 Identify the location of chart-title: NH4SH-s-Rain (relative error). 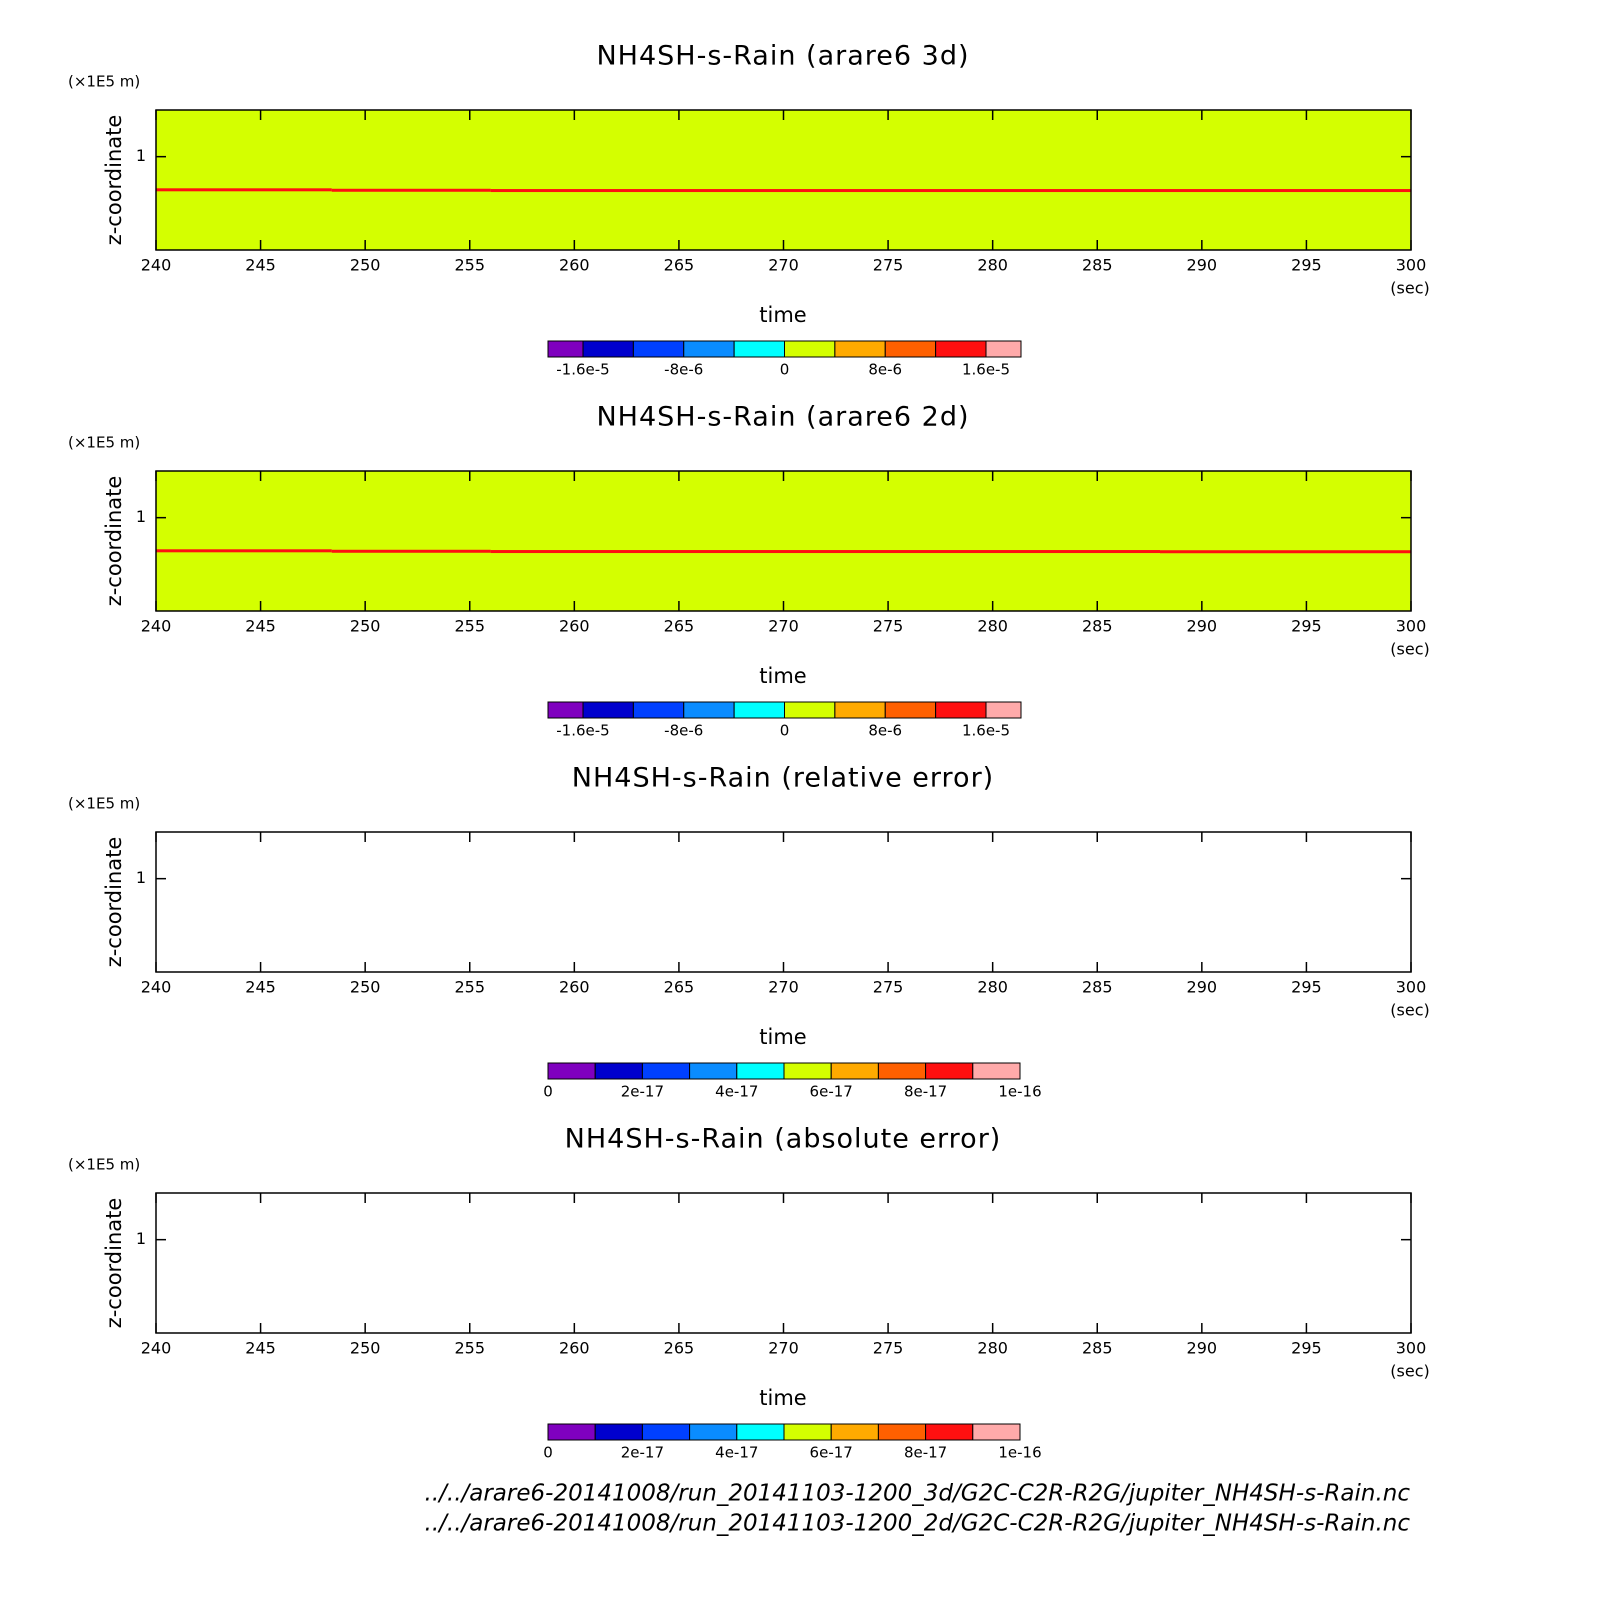
(783, 778).